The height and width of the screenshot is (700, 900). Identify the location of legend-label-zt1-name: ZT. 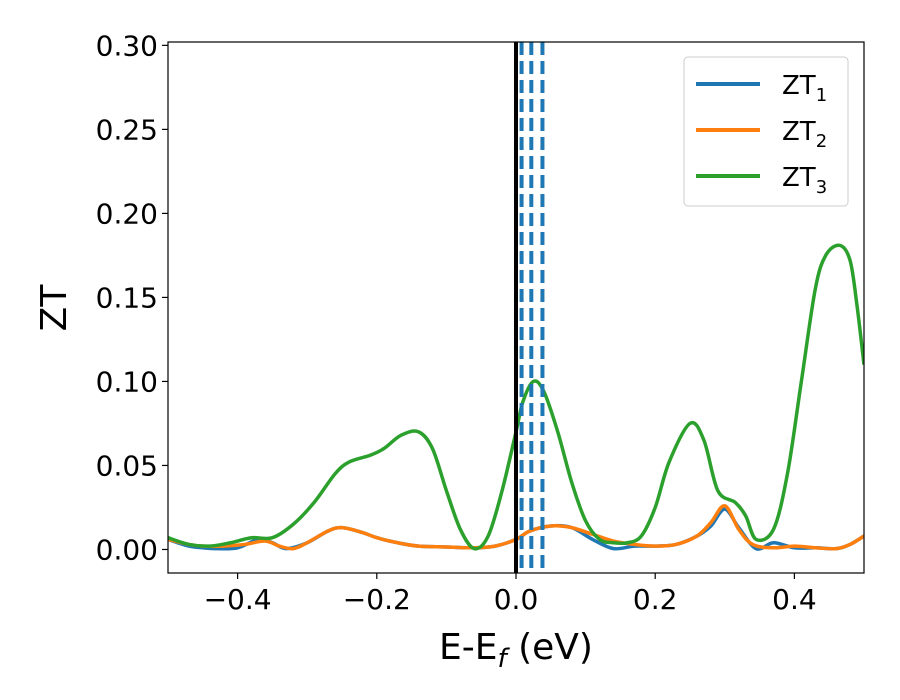
(799, 86).